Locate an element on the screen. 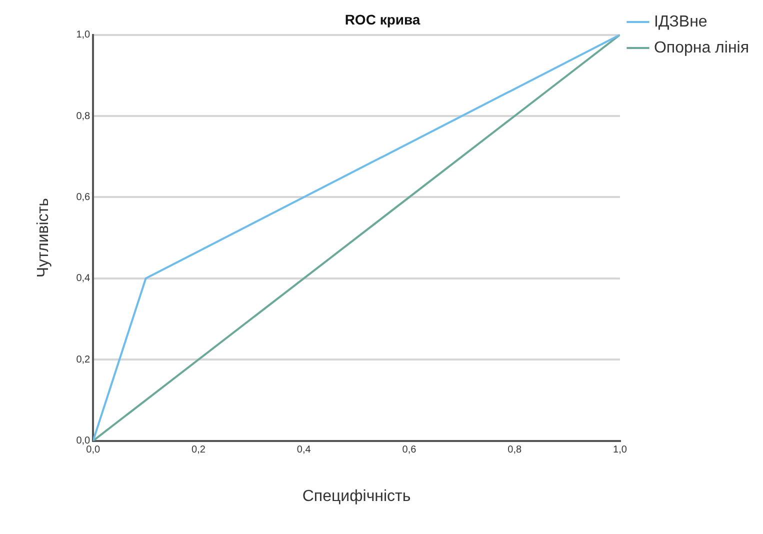  x-tick-label: 0,0 is located at coordinates (93, 450).